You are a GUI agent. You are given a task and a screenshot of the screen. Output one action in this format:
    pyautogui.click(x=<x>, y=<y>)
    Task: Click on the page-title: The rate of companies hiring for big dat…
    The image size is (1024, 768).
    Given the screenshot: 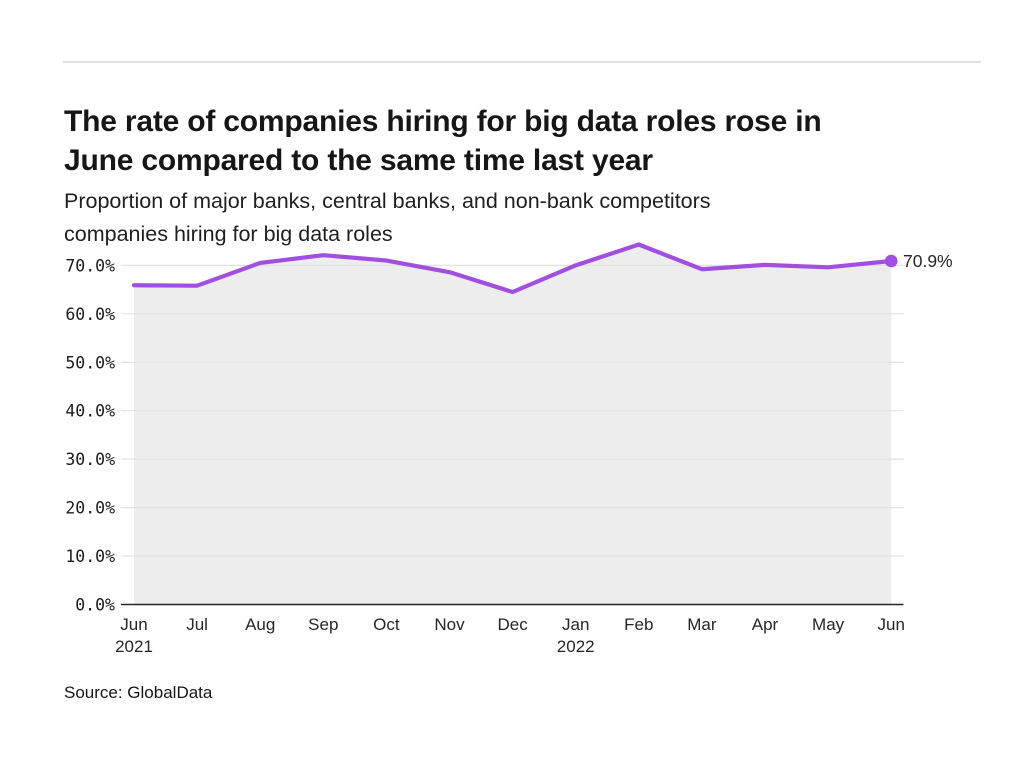 What is the action you would take?
    pyautogui.click(x=514, y=141)
    